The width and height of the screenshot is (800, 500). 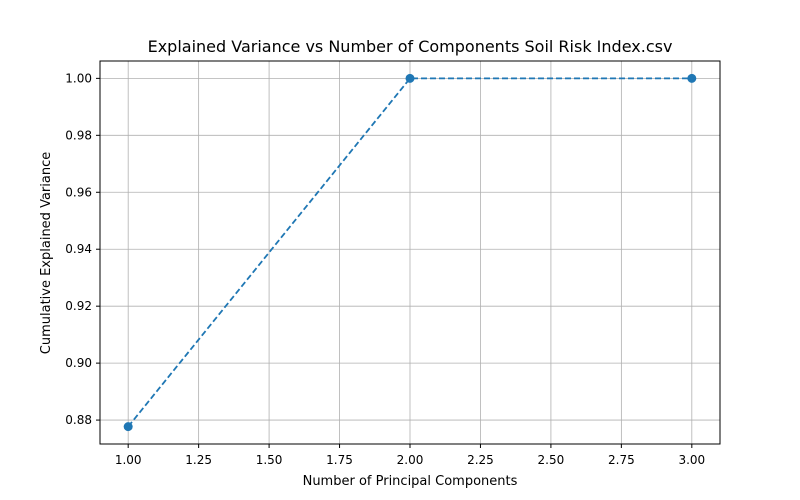 I want to click on y-tick-label: 0.90, so click(x=78, y=363).